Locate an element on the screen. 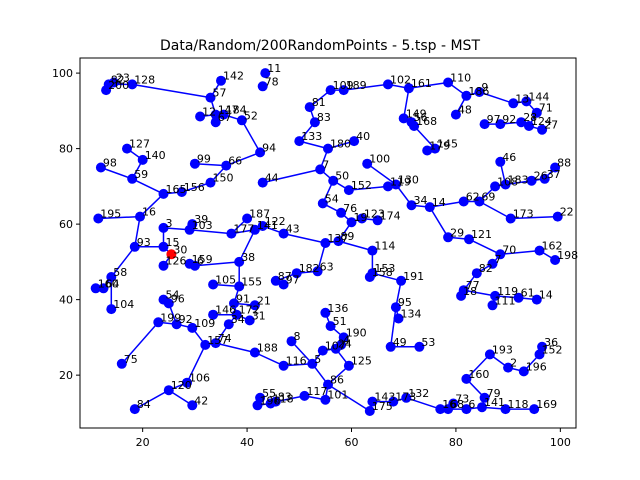 The height and width of the screenshot is (480, 640). point-label: 66 is located at coordinates (235, 161).